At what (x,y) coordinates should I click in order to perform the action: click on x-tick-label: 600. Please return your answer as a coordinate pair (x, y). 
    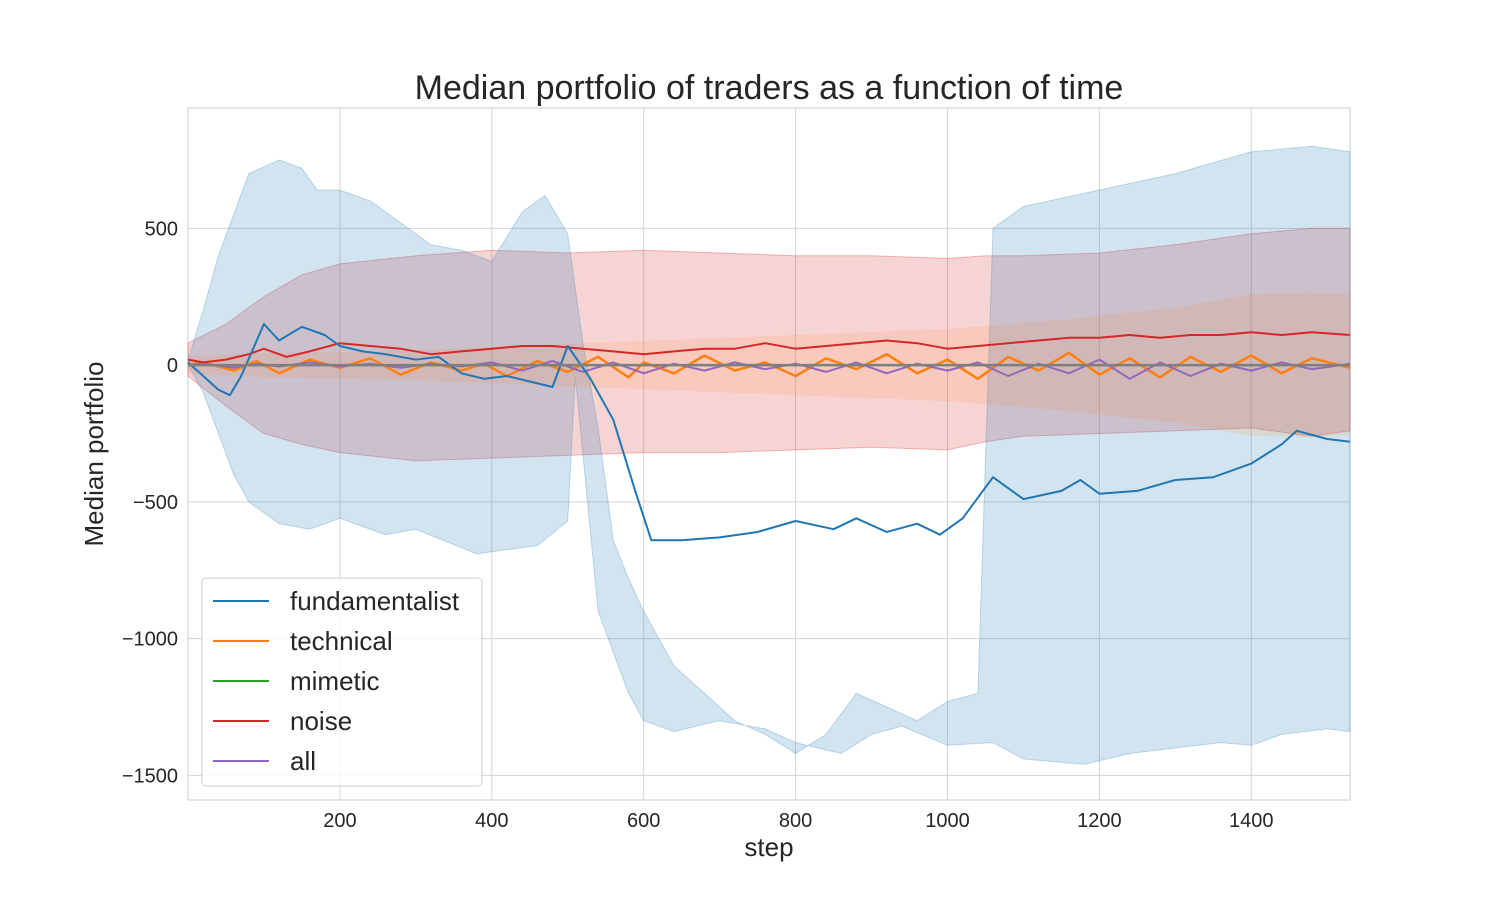
    Looking at the image, I should click on (643, 821).